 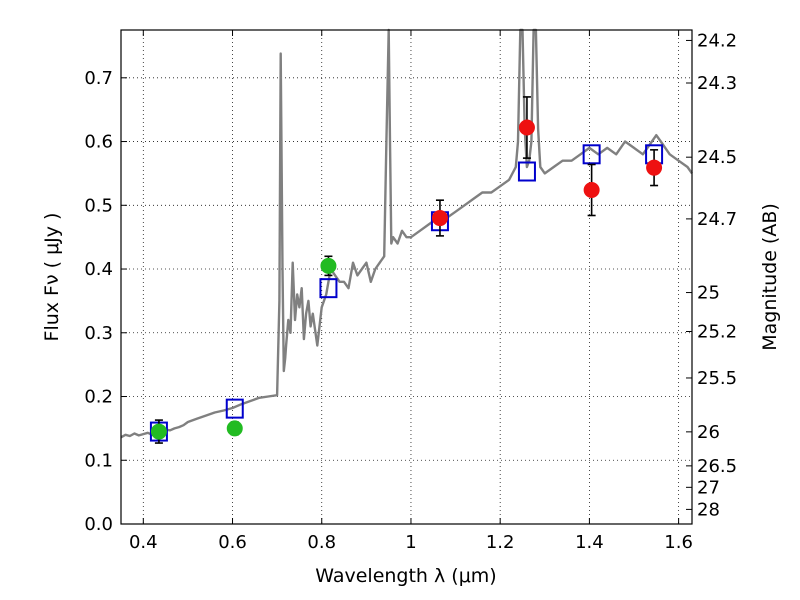 I want to click on y-tick-label: 0.4, so click(x=98, y=269).